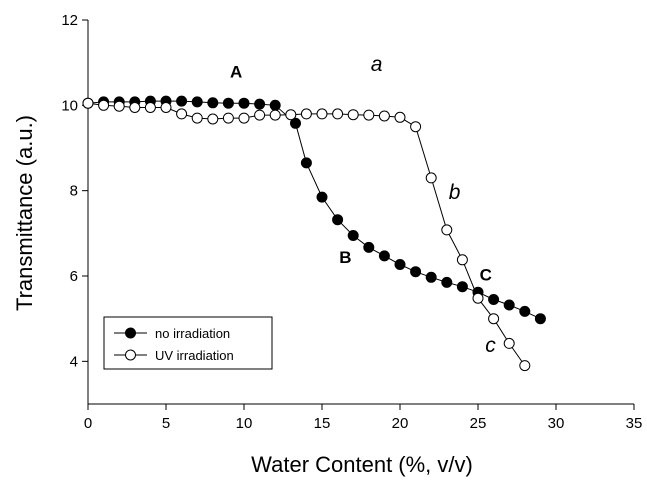 Image resolution: width=647 pixels, height=481 pixels. What do you see at coordinates (74, 361) in the screenshot?
I see `y-tick-label: 4` at bounding box center [74, 361].